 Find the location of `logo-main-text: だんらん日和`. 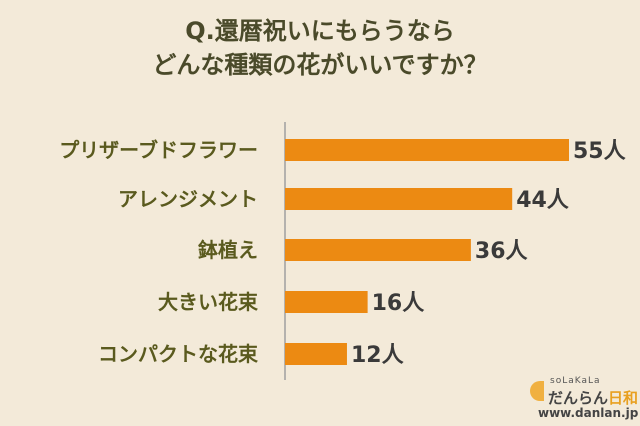

logo-main-text: だんらん日和 is located at coordinates (593, 397).